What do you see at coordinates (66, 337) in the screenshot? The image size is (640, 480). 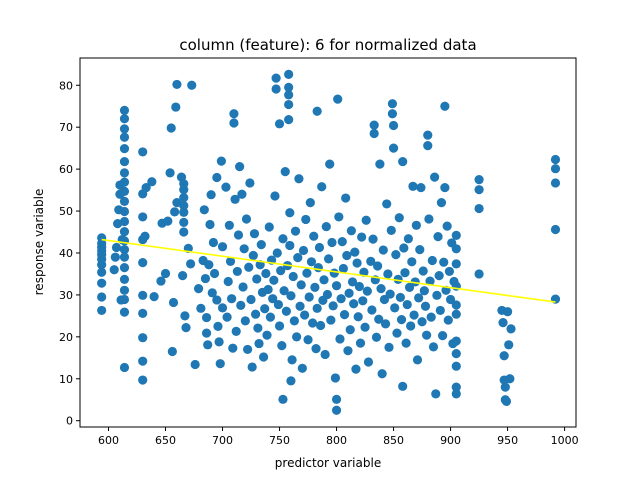 I see `y-tick-label: 20` at bounding box center [66, 337].